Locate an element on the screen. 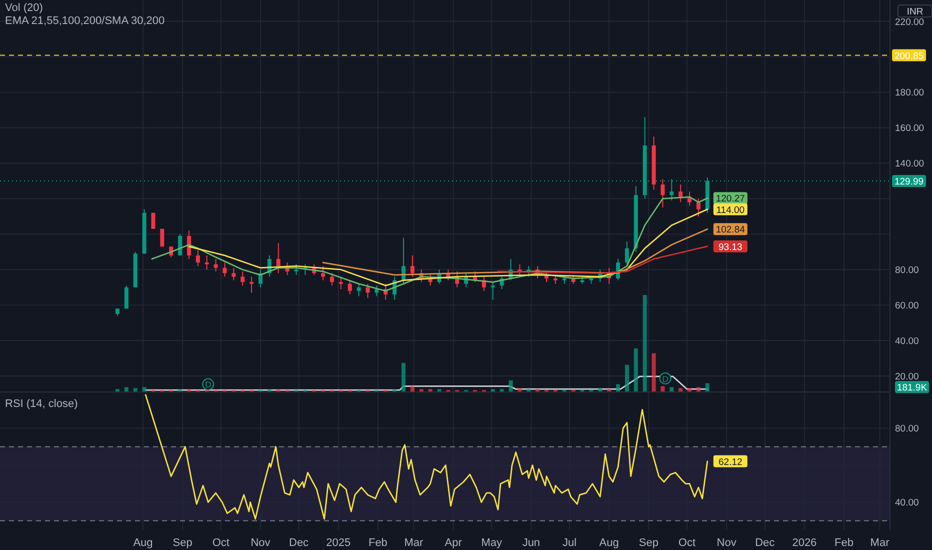 This screenshot has width=932, height=550. ref-line-label: 129.99 is located at coordinates (909, 182).